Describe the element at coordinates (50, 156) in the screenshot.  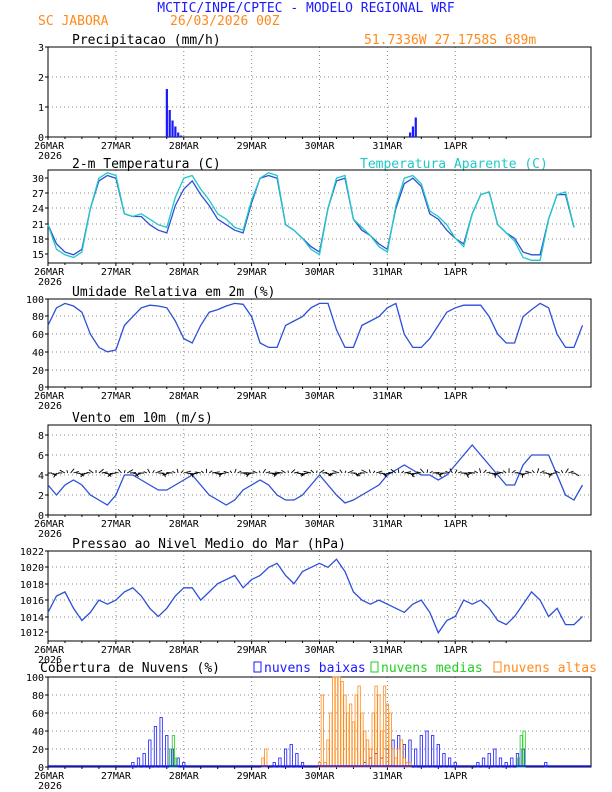
I see `precip-year-label: 2026` at that location.